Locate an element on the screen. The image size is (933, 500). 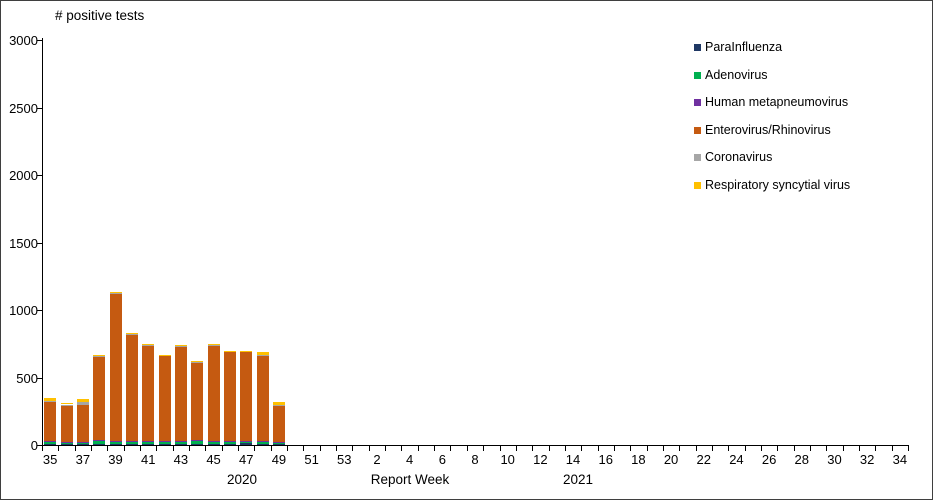
x-tick-label: 10 is located at coordinates (507, 459).